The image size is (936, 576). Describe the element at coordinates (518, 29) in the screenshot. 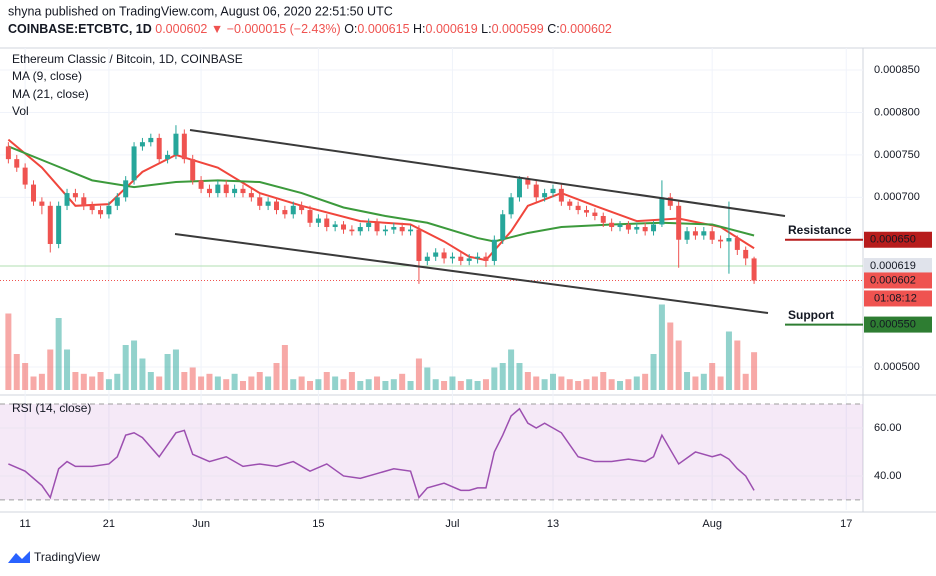

I see `low: 0.000599` at that location.